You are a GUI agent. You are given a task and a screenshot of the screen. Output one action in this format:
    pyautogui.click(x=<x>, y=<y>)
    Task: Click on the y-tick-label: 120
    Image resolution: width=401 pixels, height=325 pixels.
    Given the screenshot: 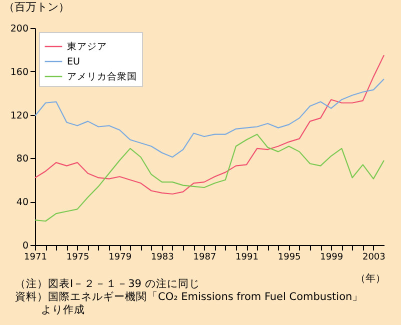 What is the action you would take?
    pyautogui.click(x=19, y=116)
    